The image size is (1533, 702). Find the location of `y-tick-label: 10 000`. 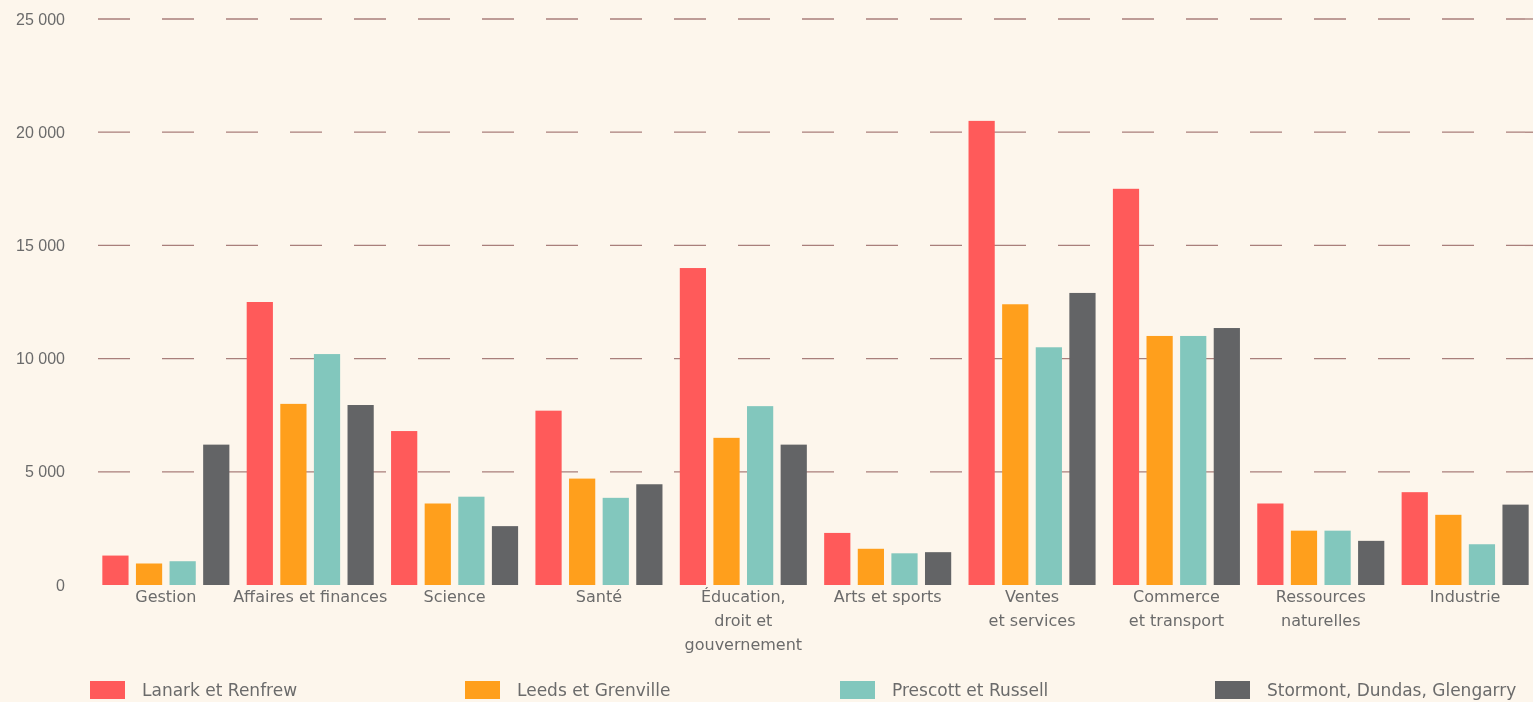

y-tick-label: 10 000 is located at coordinates (41, 359).